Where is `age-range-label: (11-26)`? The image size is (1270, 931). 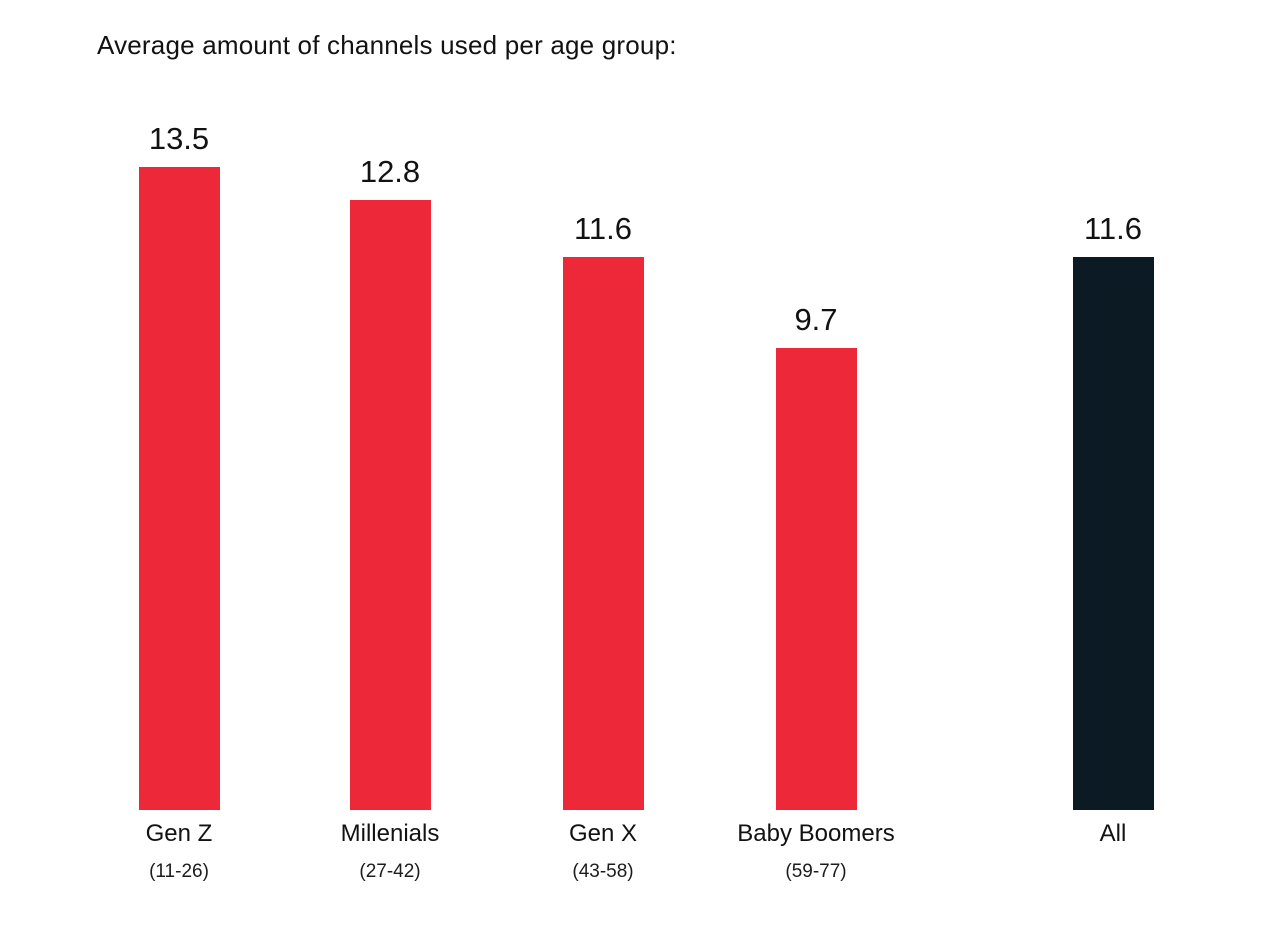 age-range-label: (11-26) is located at coordinates (179, 871).